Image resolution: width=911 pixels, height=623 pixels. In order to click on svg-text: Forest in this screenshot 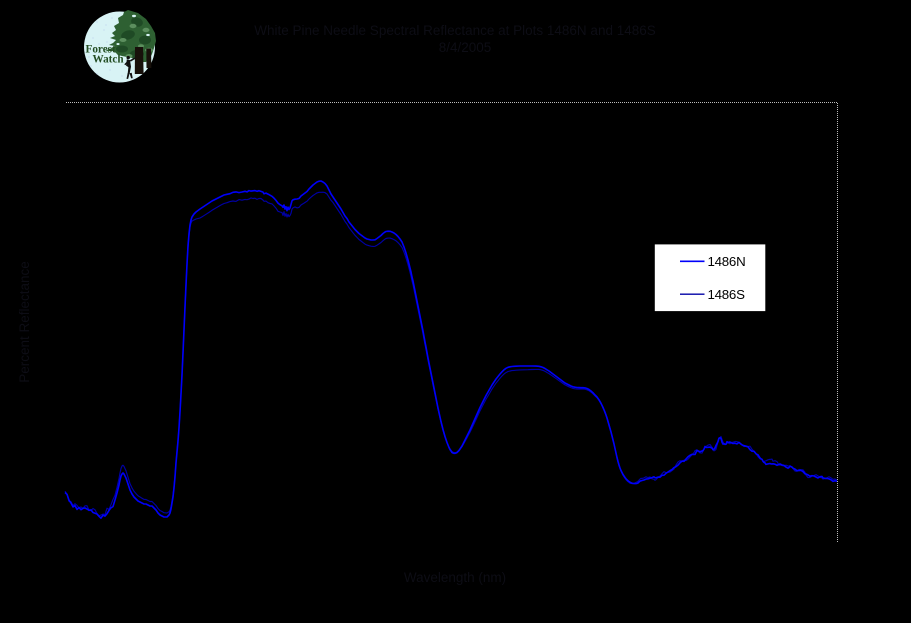, I will do `click(101, 50)`.